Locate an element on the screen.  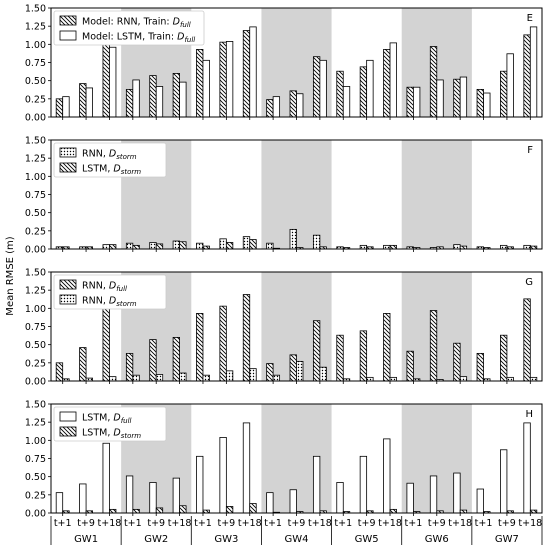
group-label-gw1: GW1 is located at coordinates (86, 539).